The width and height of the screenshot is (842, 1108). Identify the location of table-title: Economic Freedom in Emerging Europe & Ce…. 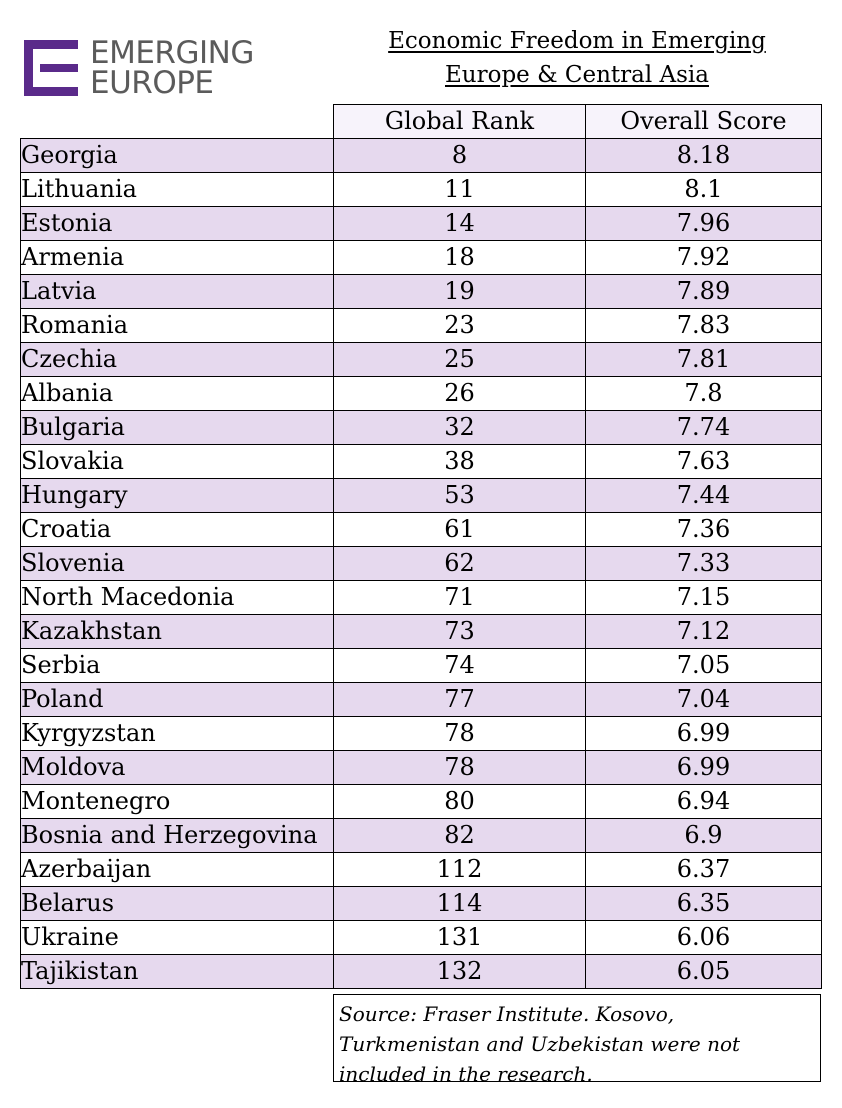
(577, 58).